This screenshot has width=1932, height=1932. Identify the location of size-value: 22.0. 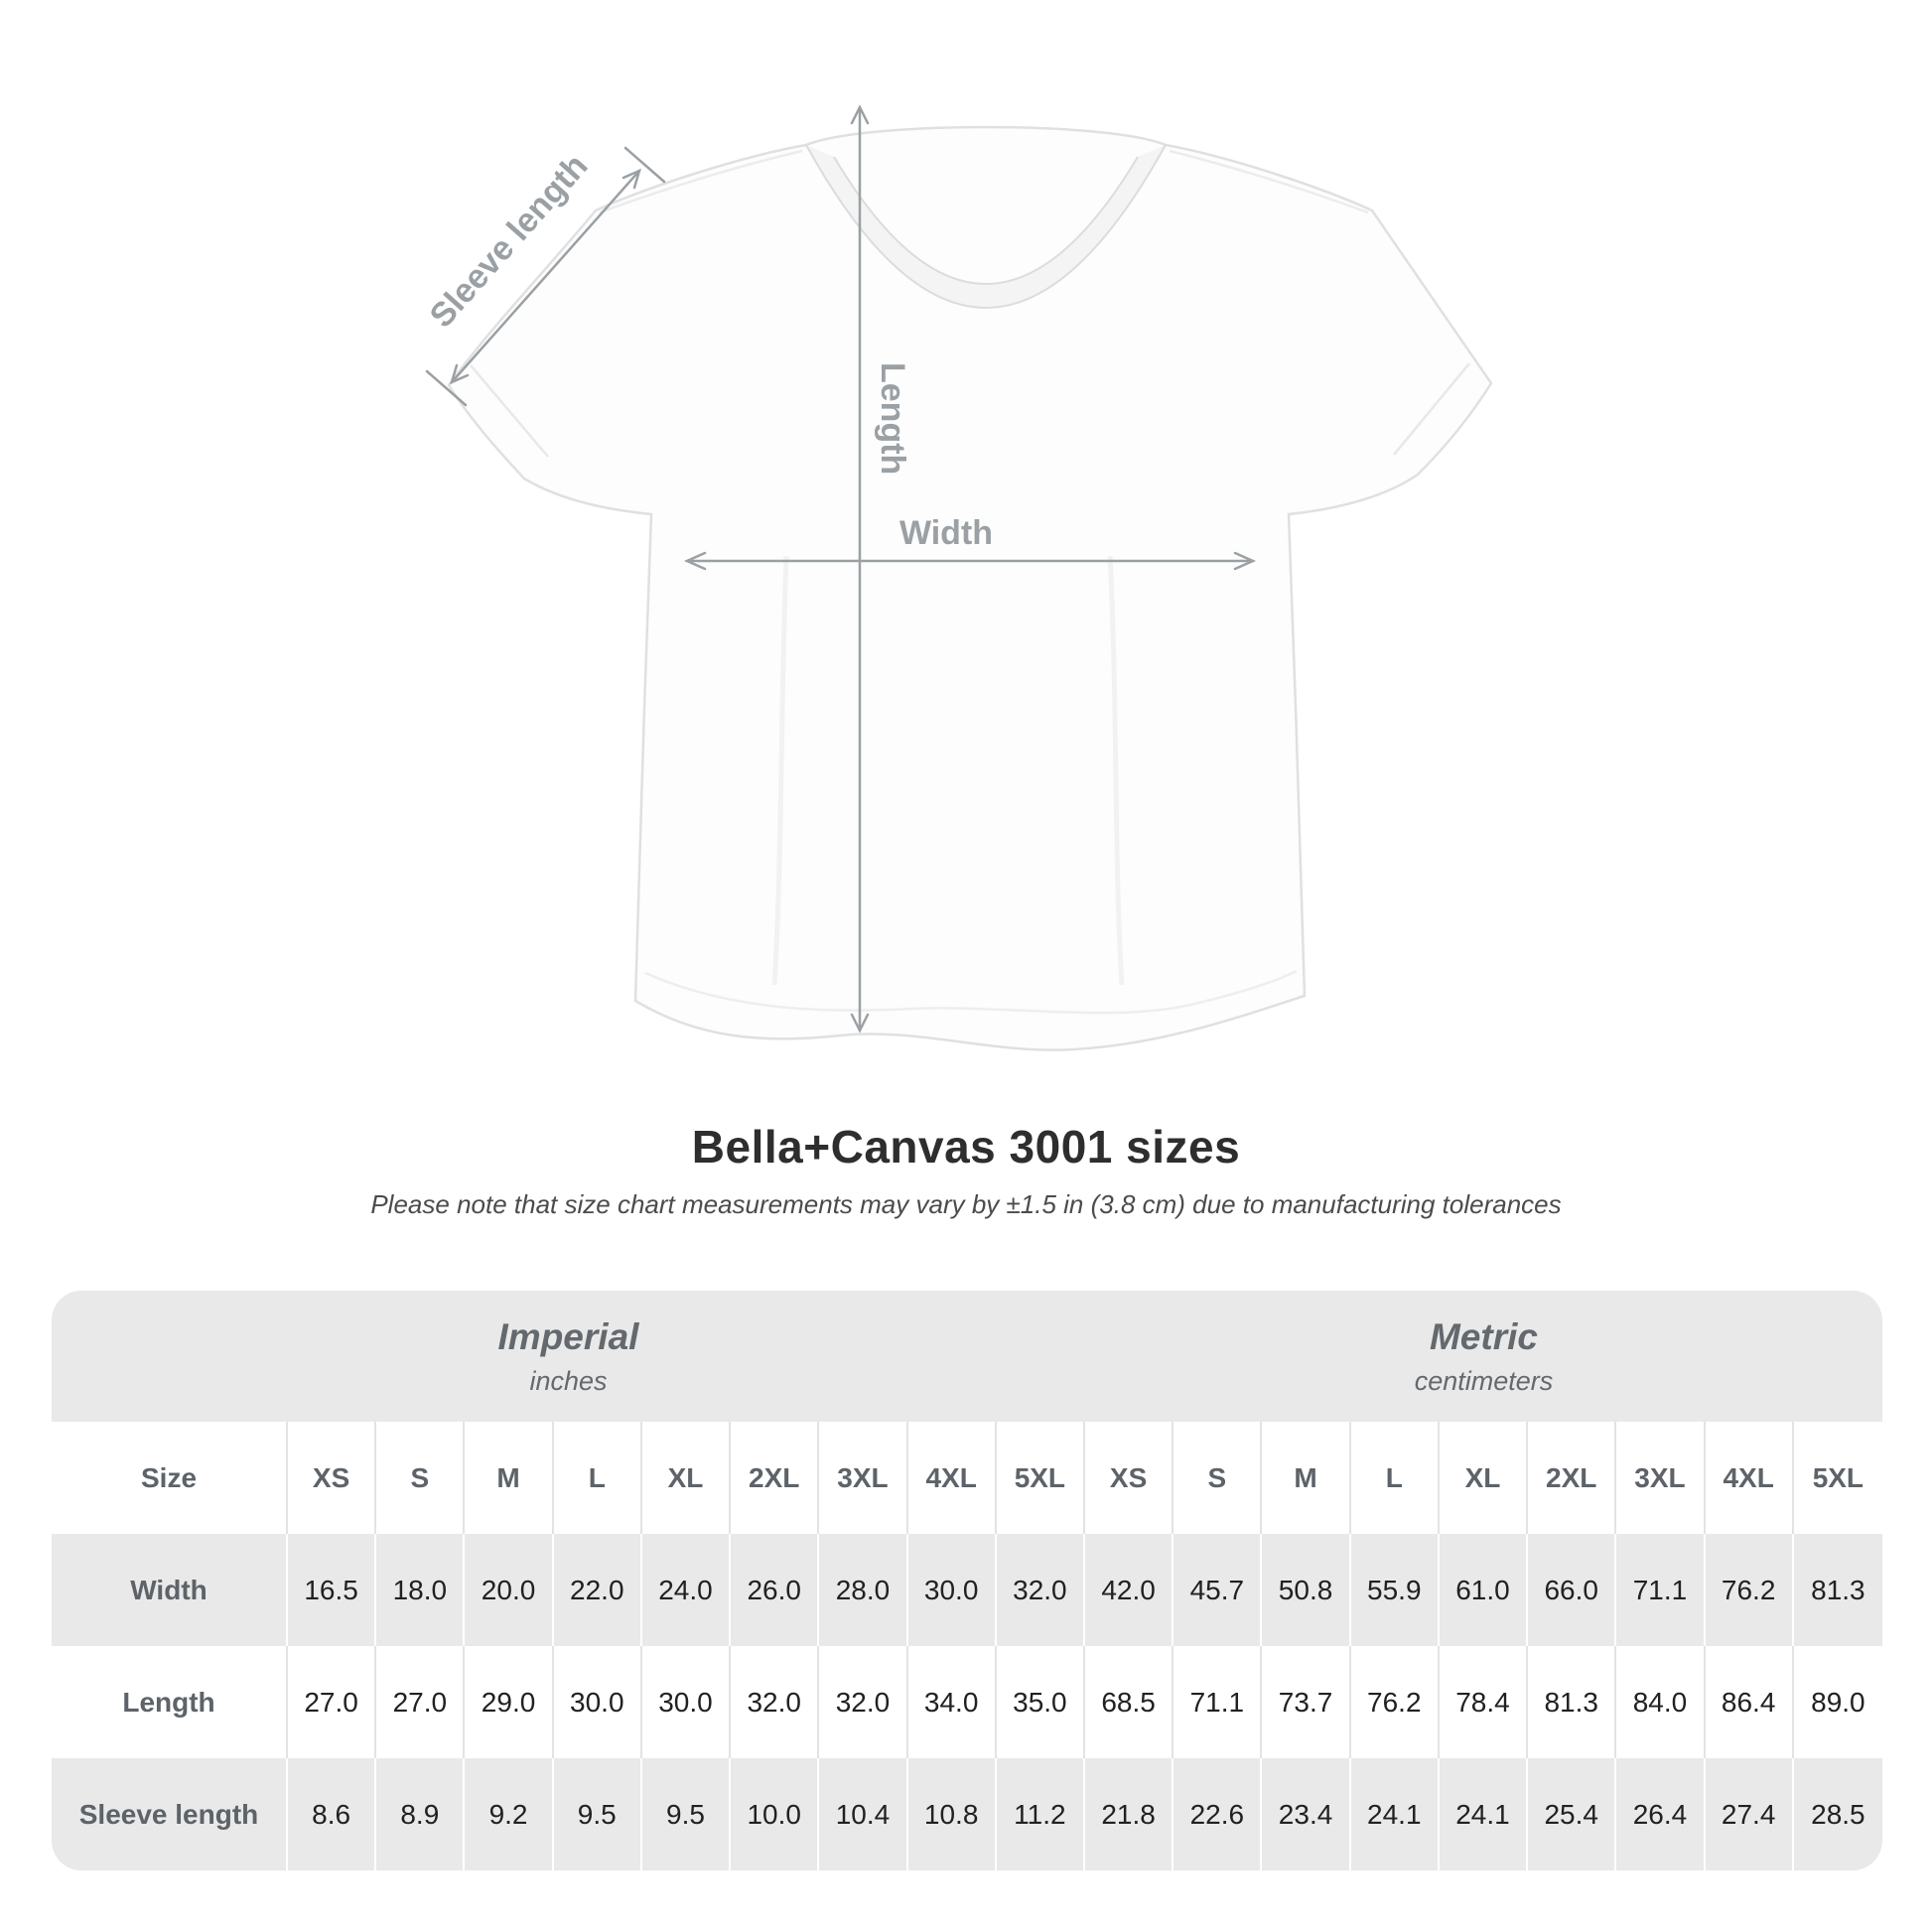
(597, 1590).